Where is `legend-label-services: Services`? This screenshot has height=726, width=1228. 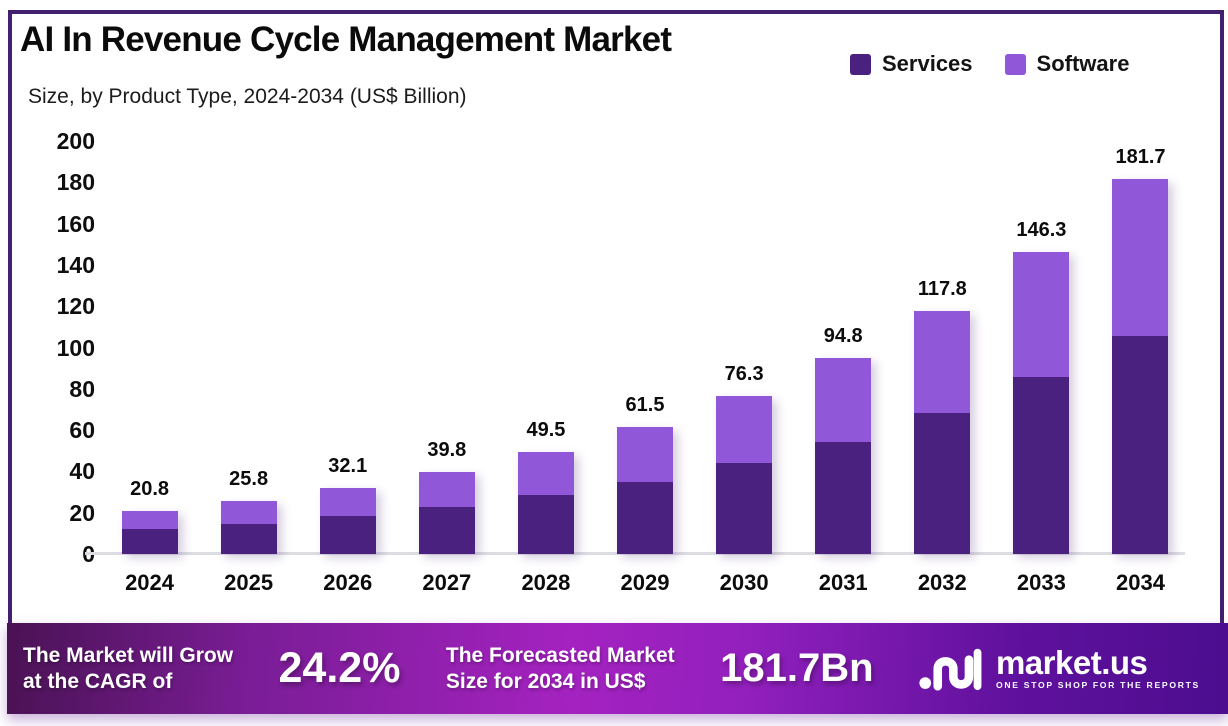
legend-label-services: Services is located at coordinates (927, 63).